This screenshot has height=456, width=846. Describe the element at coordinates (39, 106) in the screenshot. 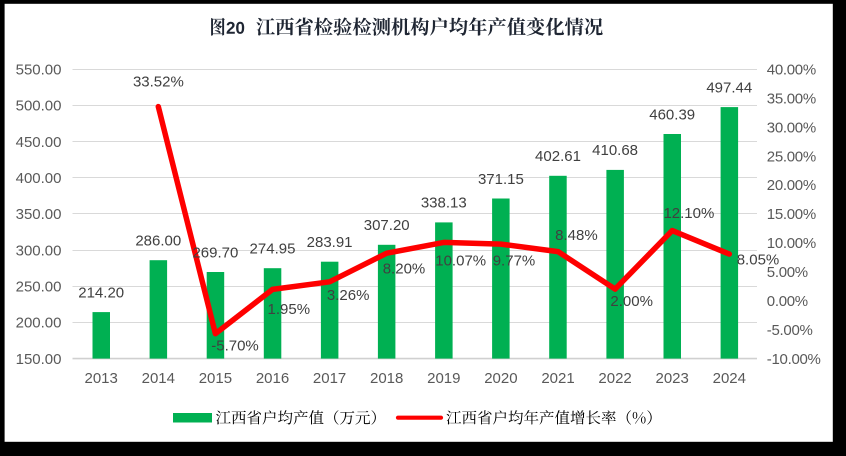

I see `svg-text: 500.00` at that location.